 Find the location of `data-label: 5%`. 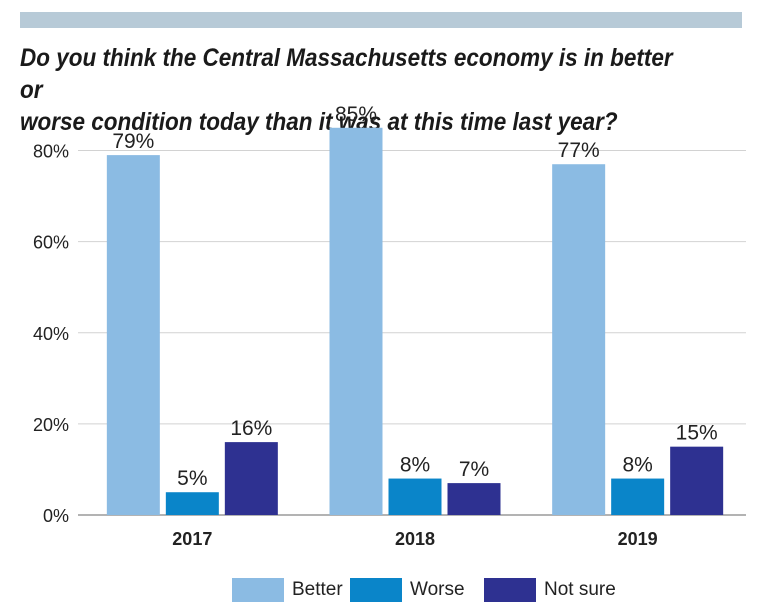

data-label: 5% is located at coordinates (192, 478).